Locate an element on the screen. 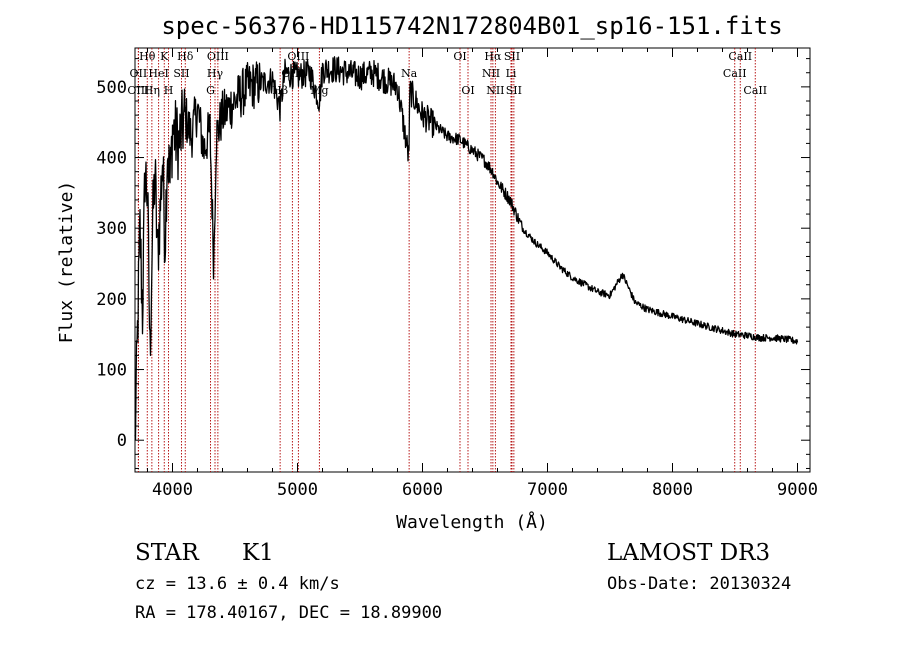 The image size is (900, 649). survey-name: LAMOST DR3 is located at coordinates (689, 553).